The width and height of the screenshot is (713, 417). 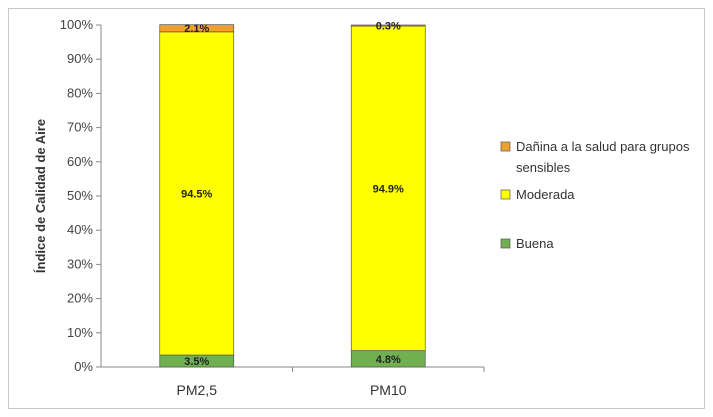 What do you see at coordinates (80, 161) in the screenshot?
I see `y-tick-label: 60%` at bounding box center [80, 161].